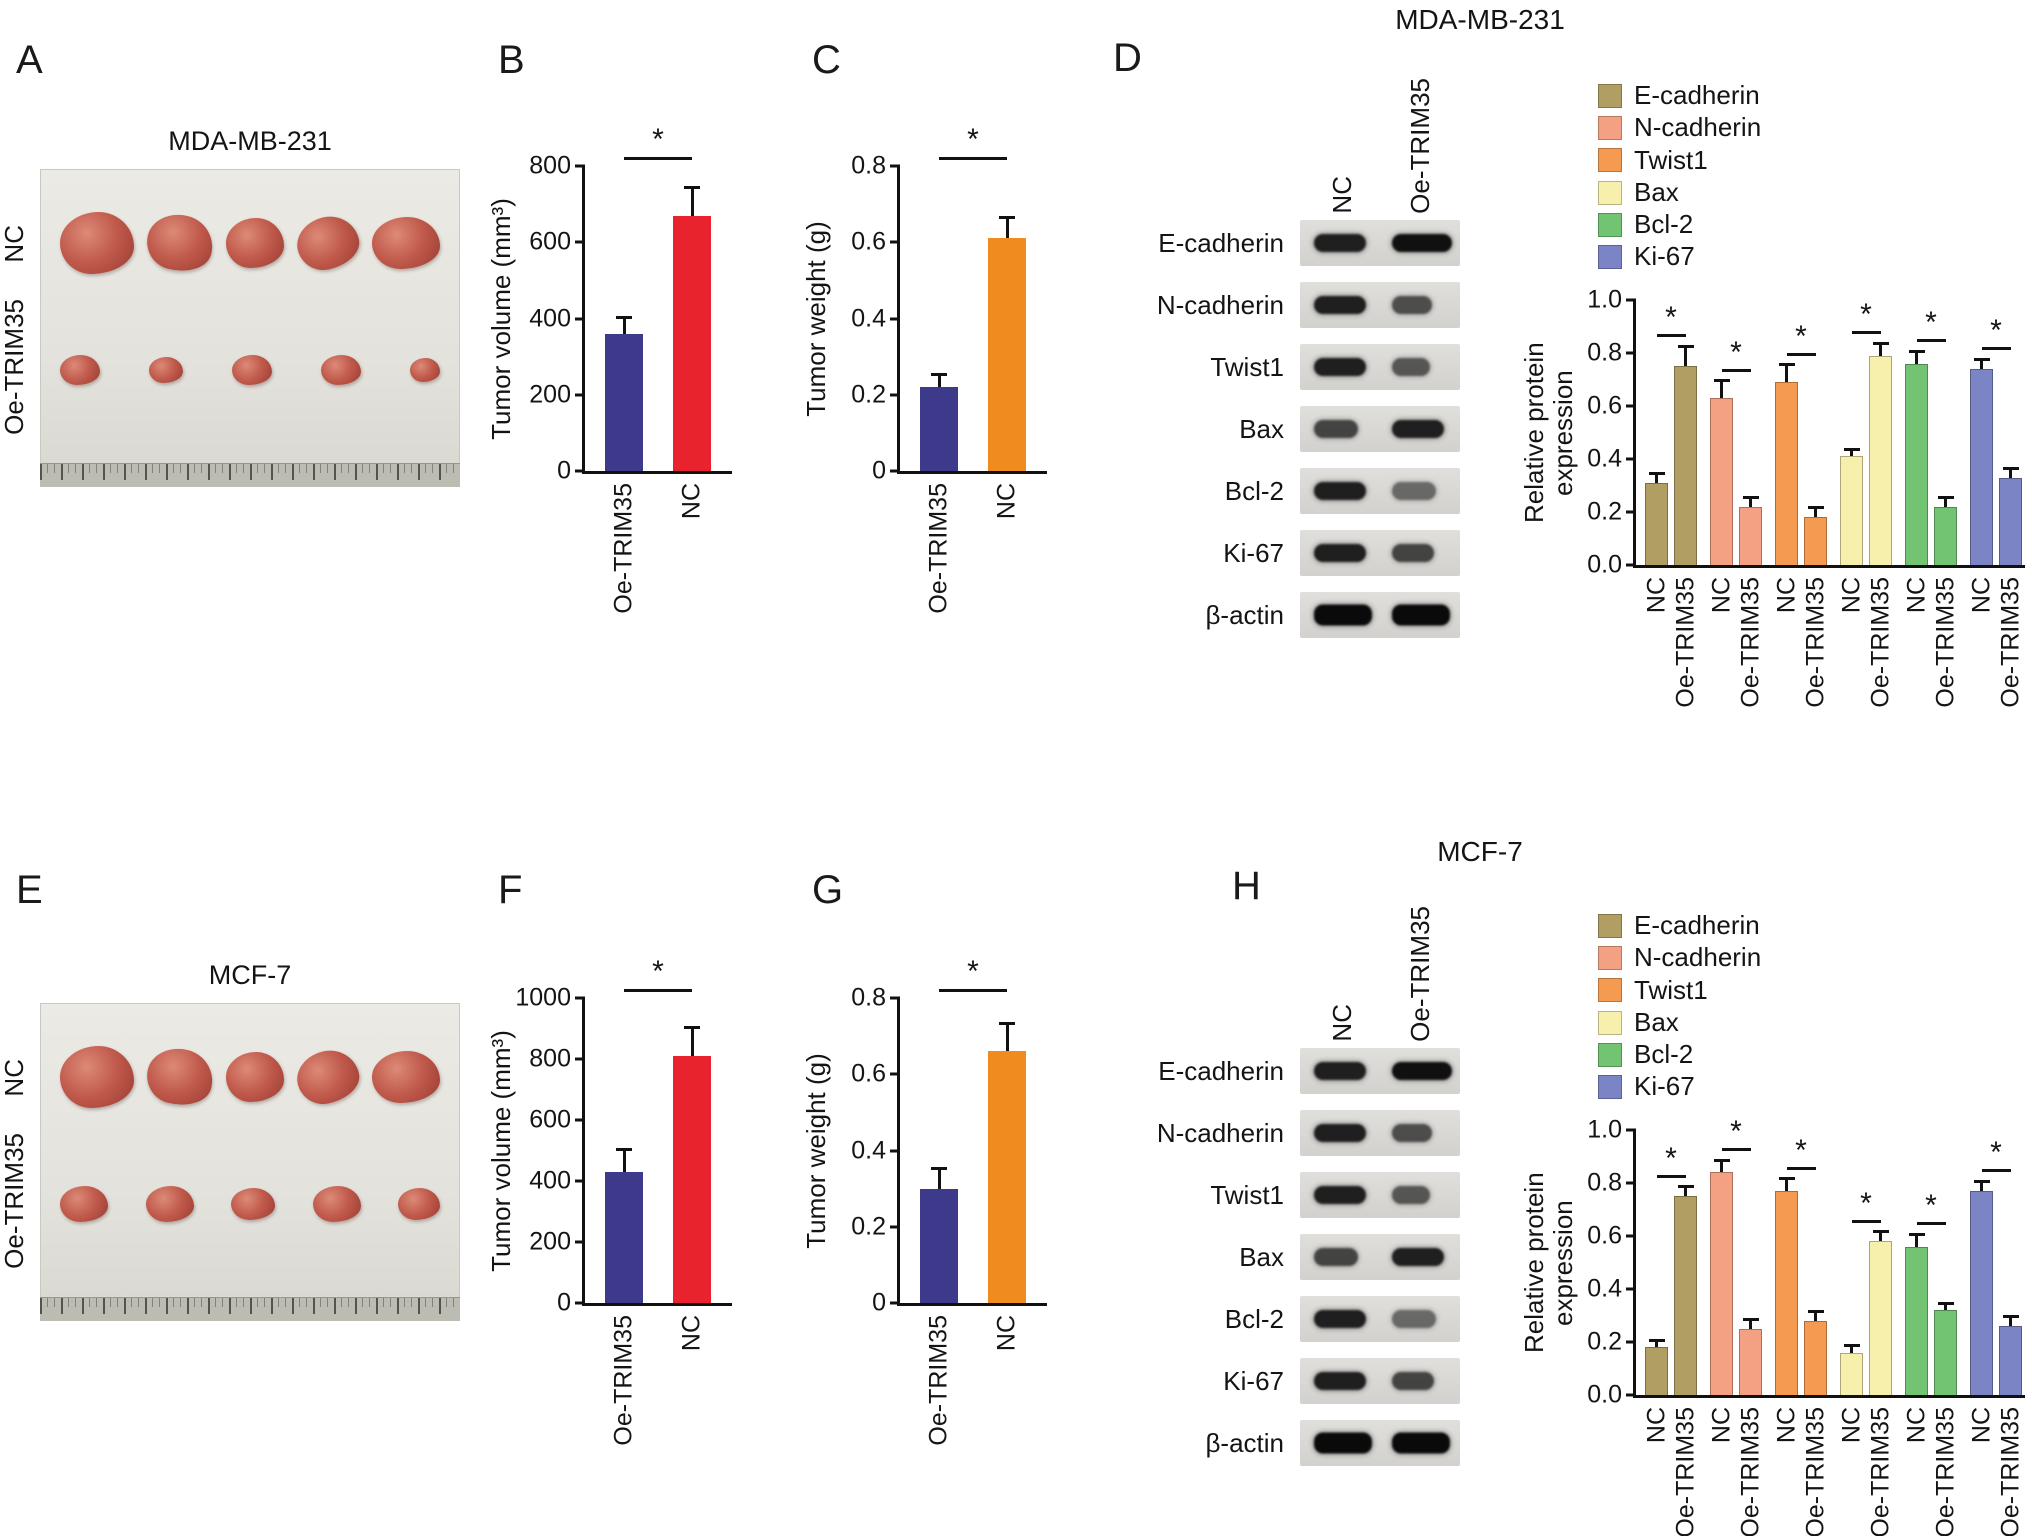 This screenshot has height=1536, width=2032. Describe the element at coordinates (1253, 552) in the screenshot. I see `blot-protein-label: Ki-67` at that location.